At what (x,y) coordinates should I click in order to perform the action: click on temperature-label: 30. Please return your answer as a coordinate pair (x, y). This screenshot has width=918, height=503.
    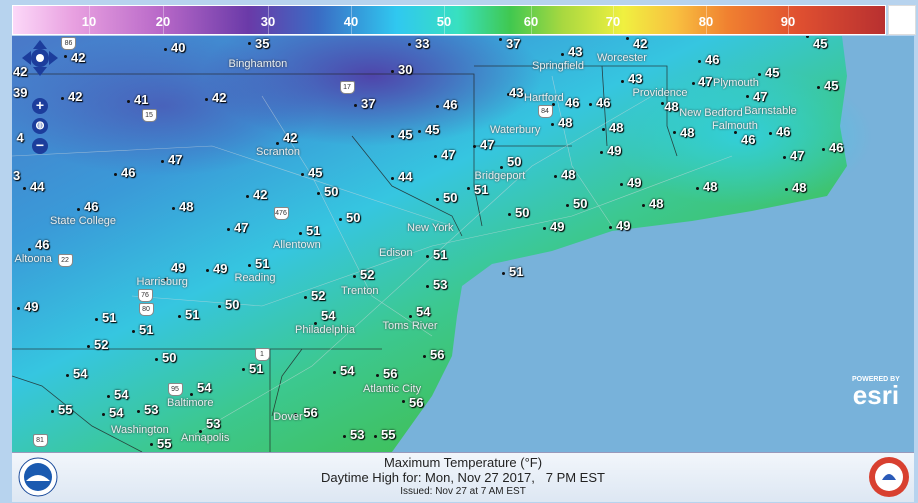
    Looking at the image, I should click on (405, 69).